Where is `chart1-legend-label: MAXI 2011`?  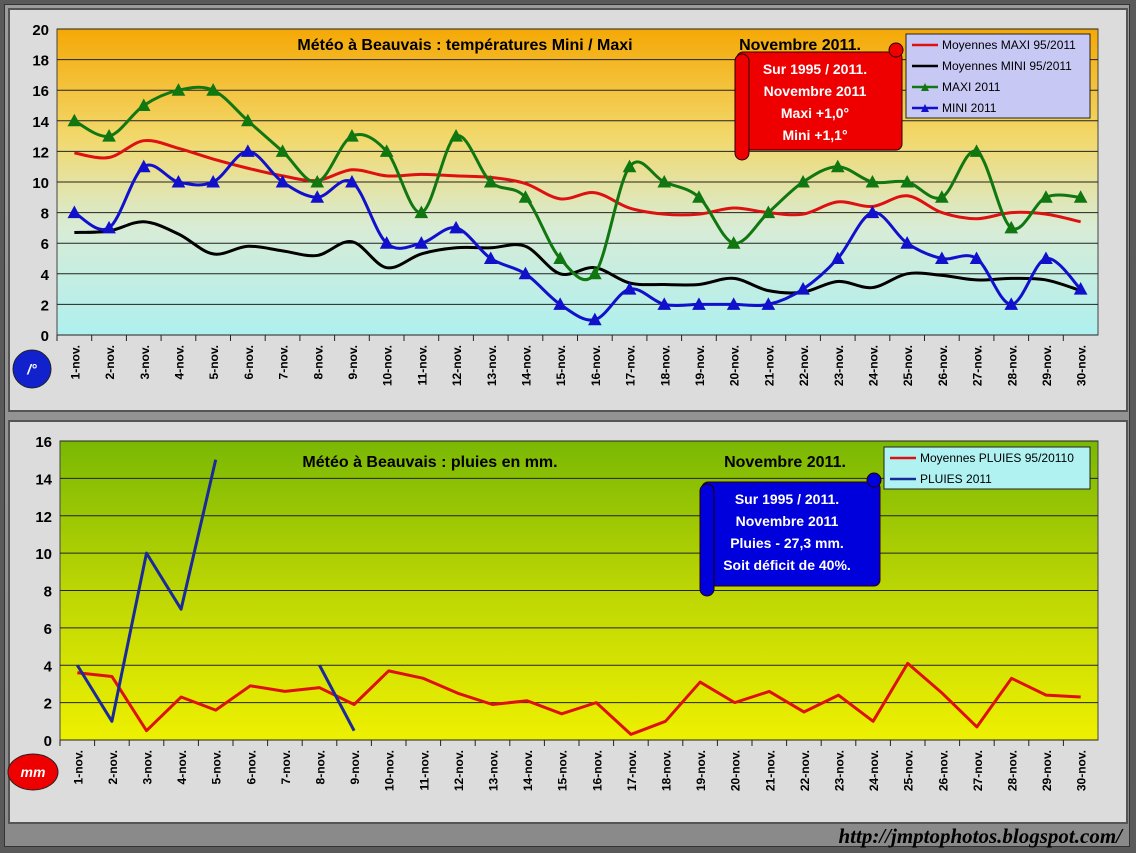 chart1-legend-label: MAXI 2011 is located at coordinates (971, 87).